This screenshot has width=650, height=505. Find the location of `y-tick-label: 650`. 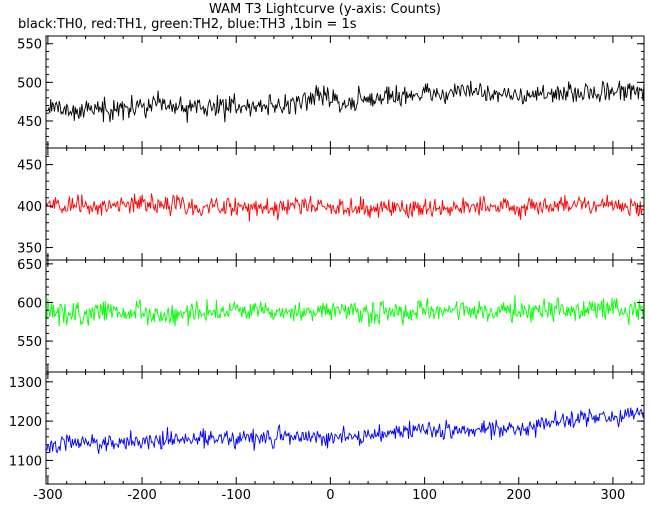

y-tick-label: 650 is located at coordinates (29, 265).